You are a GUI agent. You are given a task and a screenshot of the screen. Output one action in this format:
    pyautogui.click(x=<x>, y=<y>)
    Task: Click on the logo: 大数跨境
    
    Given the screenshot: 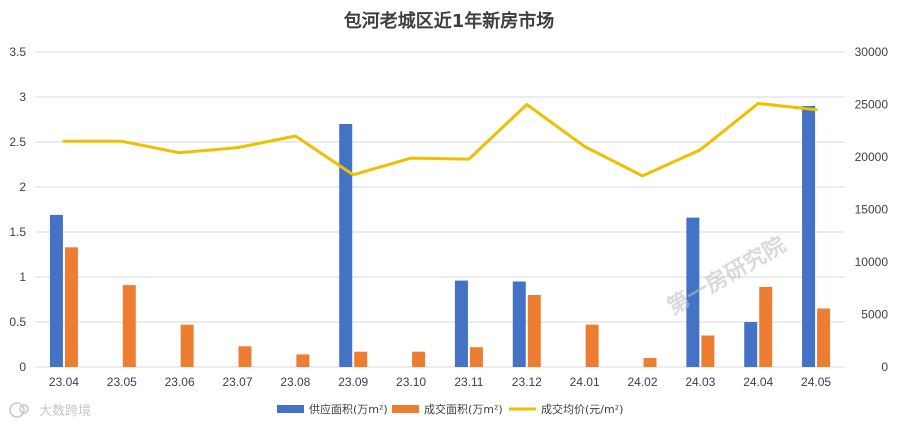 What is the action you would take?
    pyautogui.click(x=50, y=410)
    